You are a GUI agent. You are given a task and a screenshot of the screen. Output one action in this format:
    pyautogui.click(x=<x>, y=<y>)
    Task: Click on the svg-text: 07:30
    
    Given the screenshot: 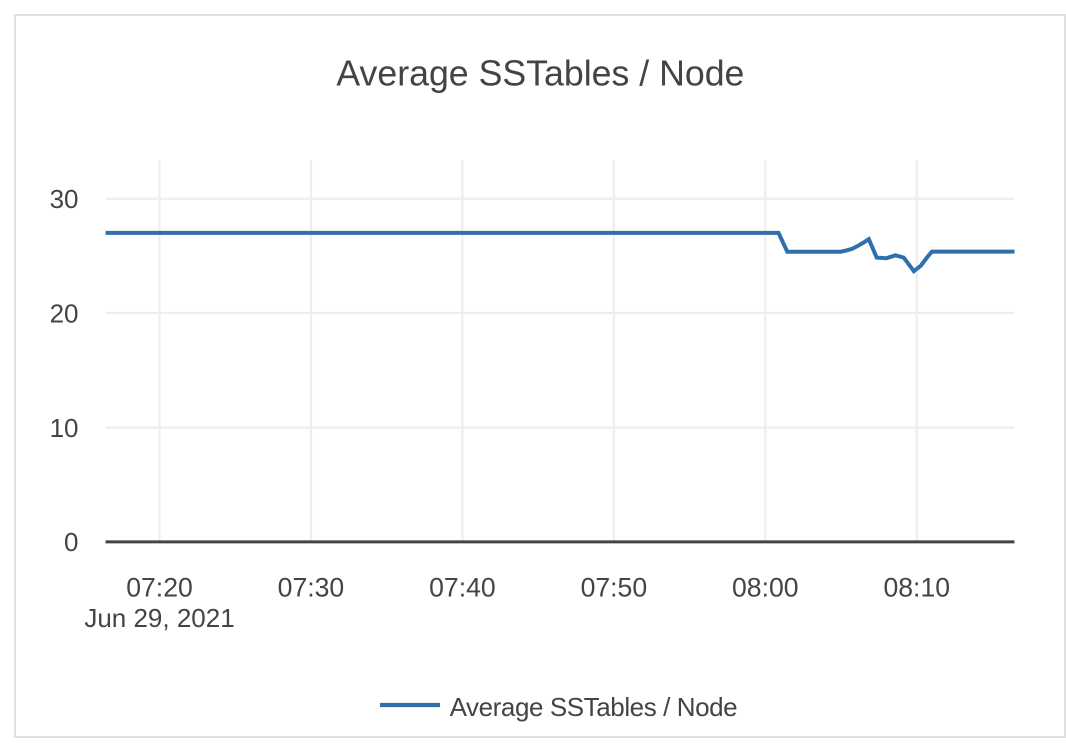 What is the action you would take?
    pyautogui.click(x=311, y=587)
    